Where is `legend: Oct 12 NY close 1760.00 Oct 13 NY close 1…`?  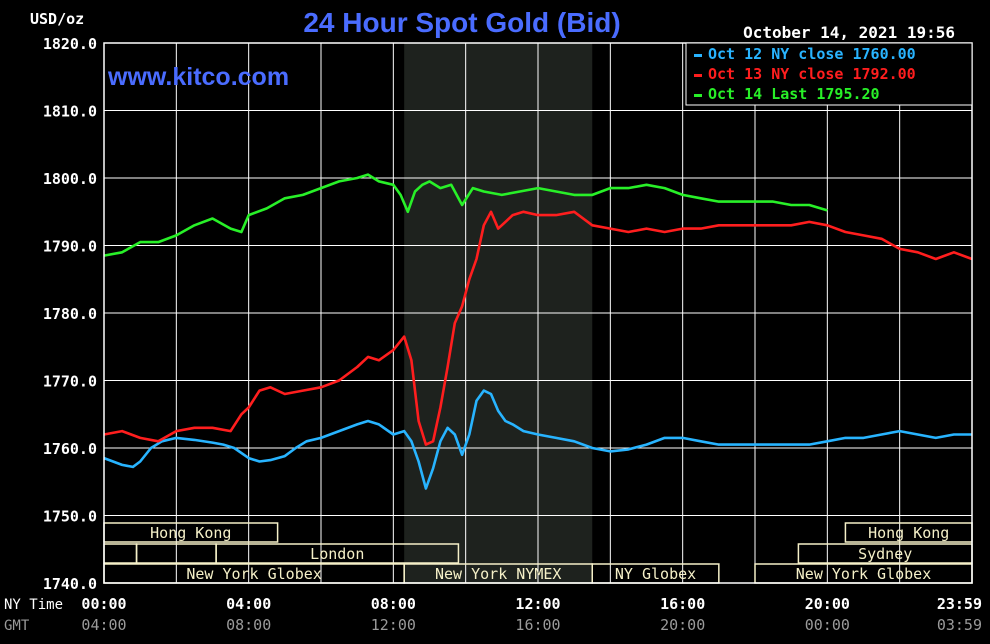
legend: Oct 12 NY close 1760.00 Oct 13 NY close 1… is located at coordinates (829, 74).